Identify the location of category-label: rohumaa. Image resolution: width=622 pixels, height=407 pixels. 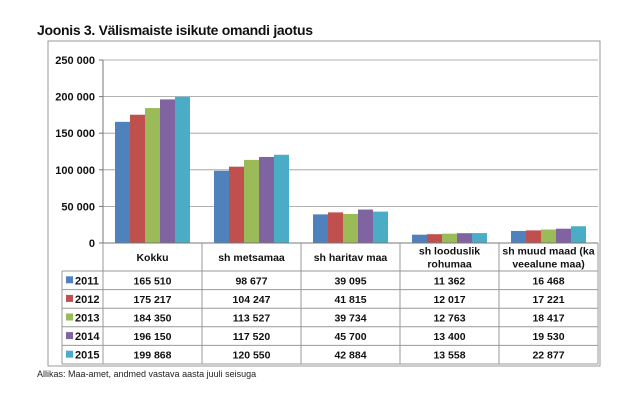
(449, 265).